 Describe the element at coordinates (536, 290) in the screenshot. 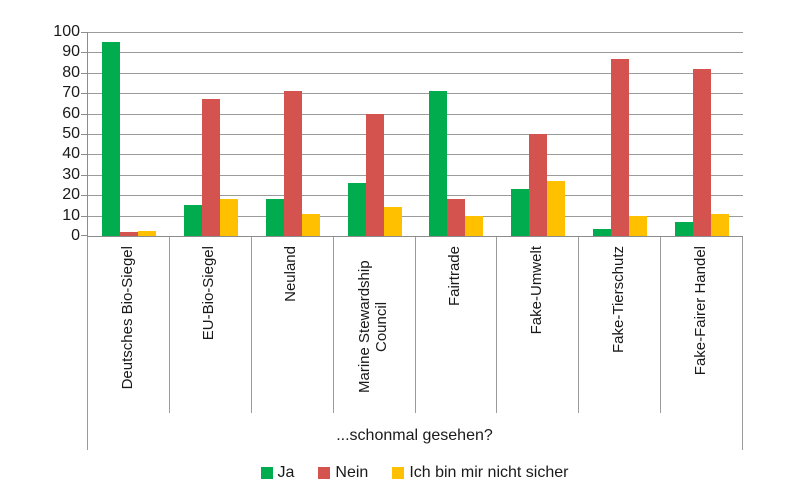

I see `category-label: Fake-Umwelt` at that location.